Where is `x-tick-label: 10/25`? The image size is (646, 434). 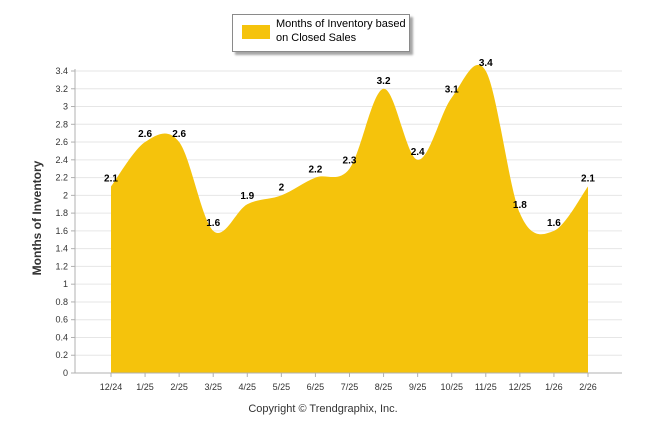 x-tick-label: 10/25 is located at coordinates (451, 387).